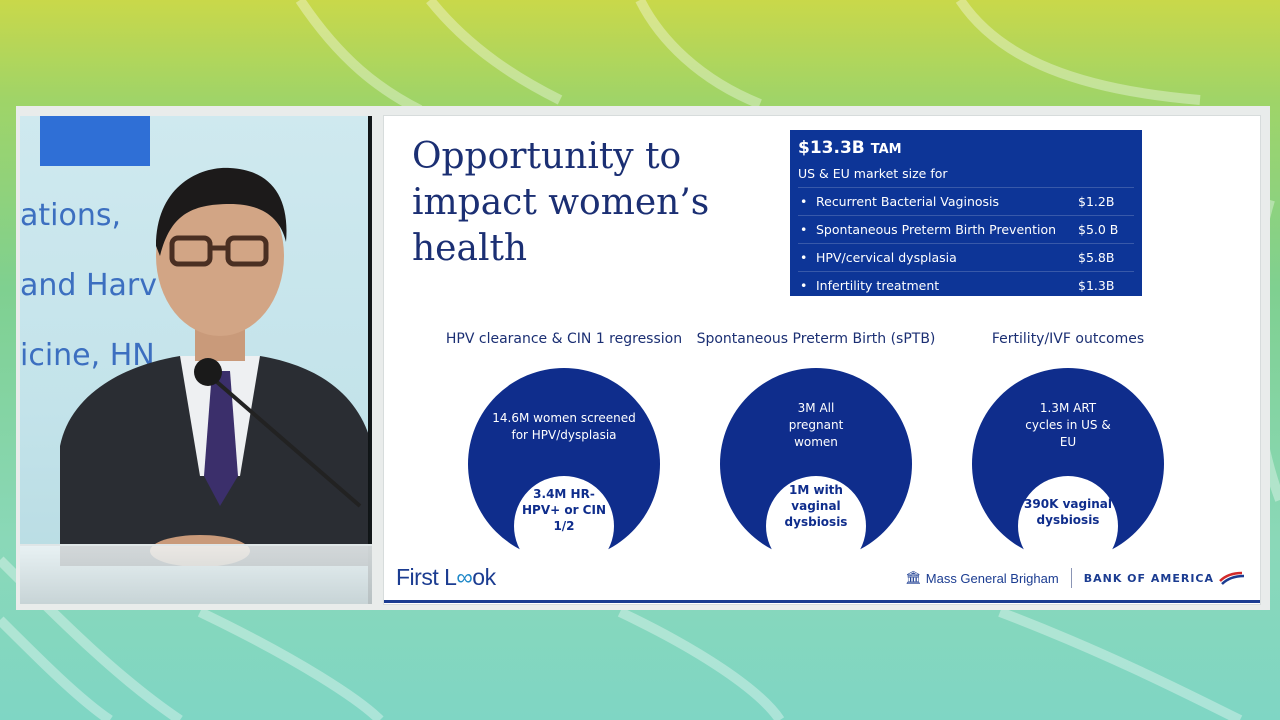 The height and width of the screenshot is (720, 1280). What do you see at coordinates (1096, 285) in the screenshot?
I see `tam-item-value: $1.3B` at bounding box center [1096, 285].